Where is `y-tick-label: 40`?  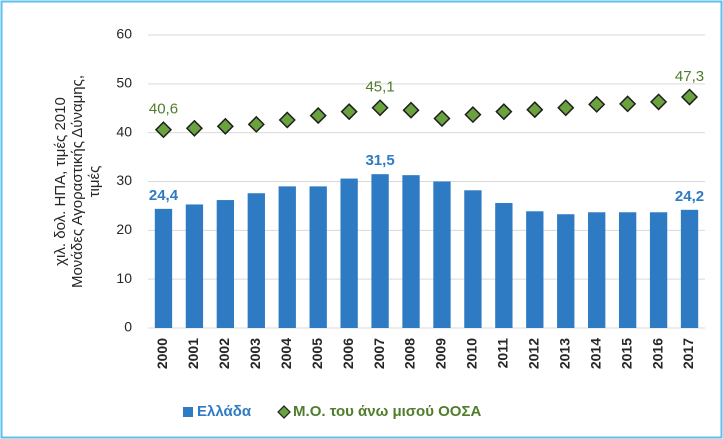 y-tick-label: 40 is located at coordinates (124, 131).